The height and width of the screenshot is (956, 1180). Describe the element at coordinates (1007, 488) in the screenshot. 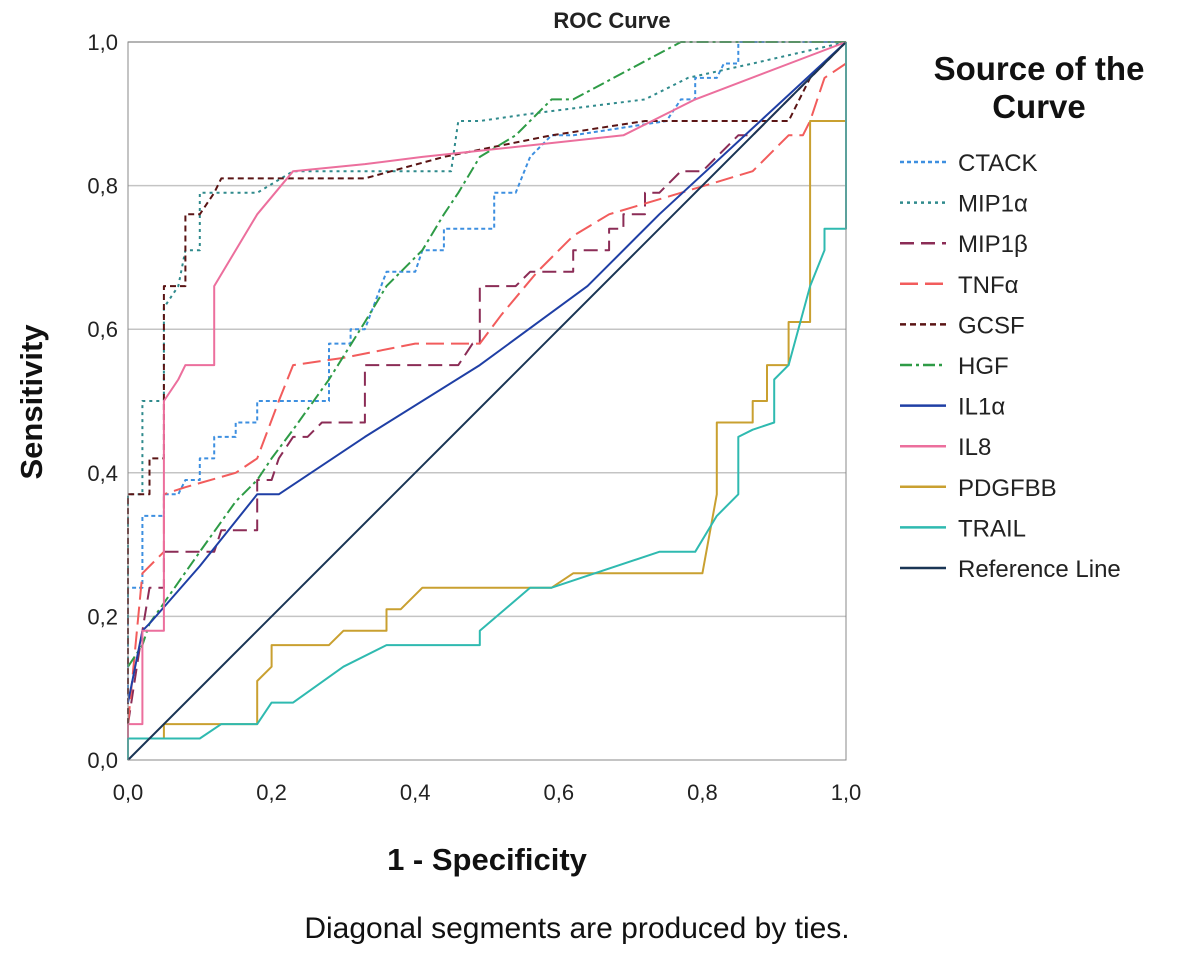

I see `legend-entry-label: PDGFBB` at that location.